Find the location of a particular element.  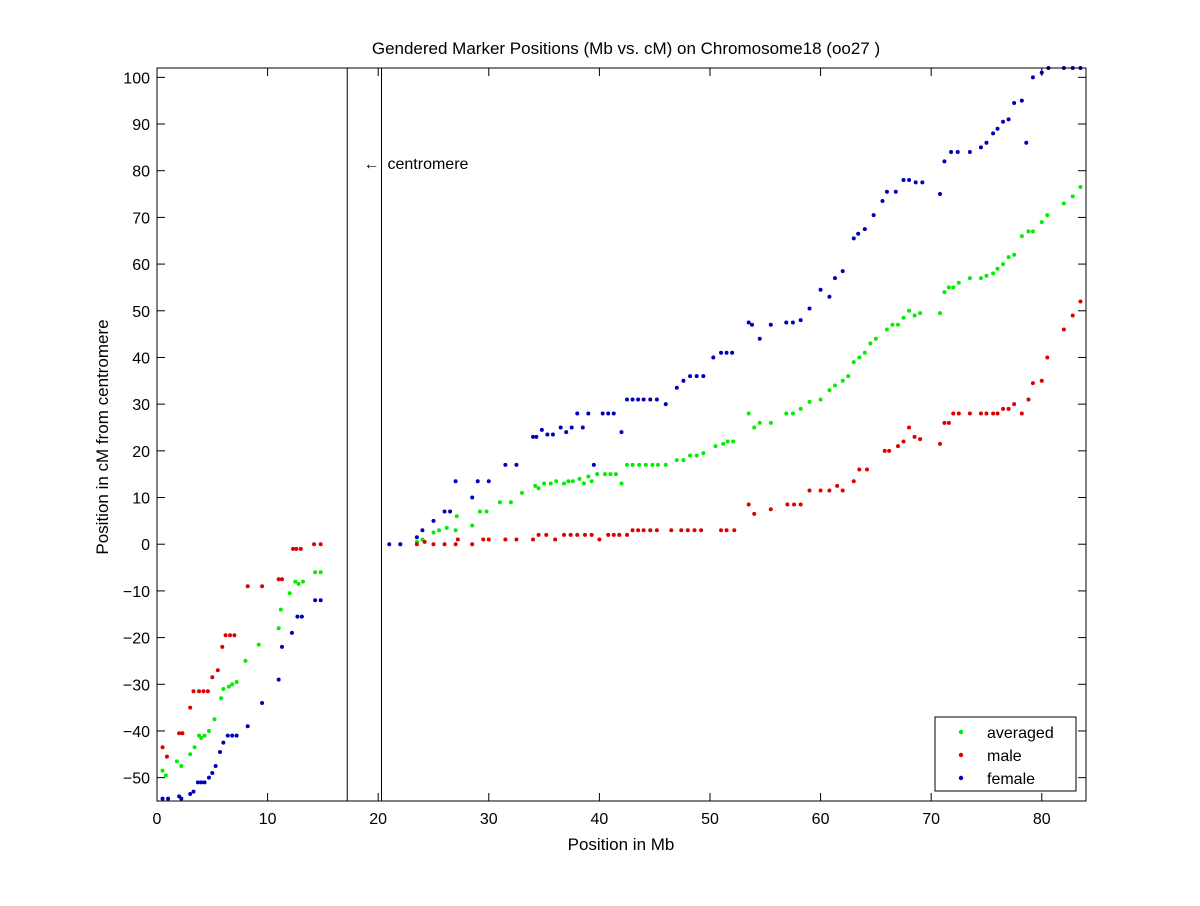

x-tick-label: 30 is located at coordinates (489, 819).